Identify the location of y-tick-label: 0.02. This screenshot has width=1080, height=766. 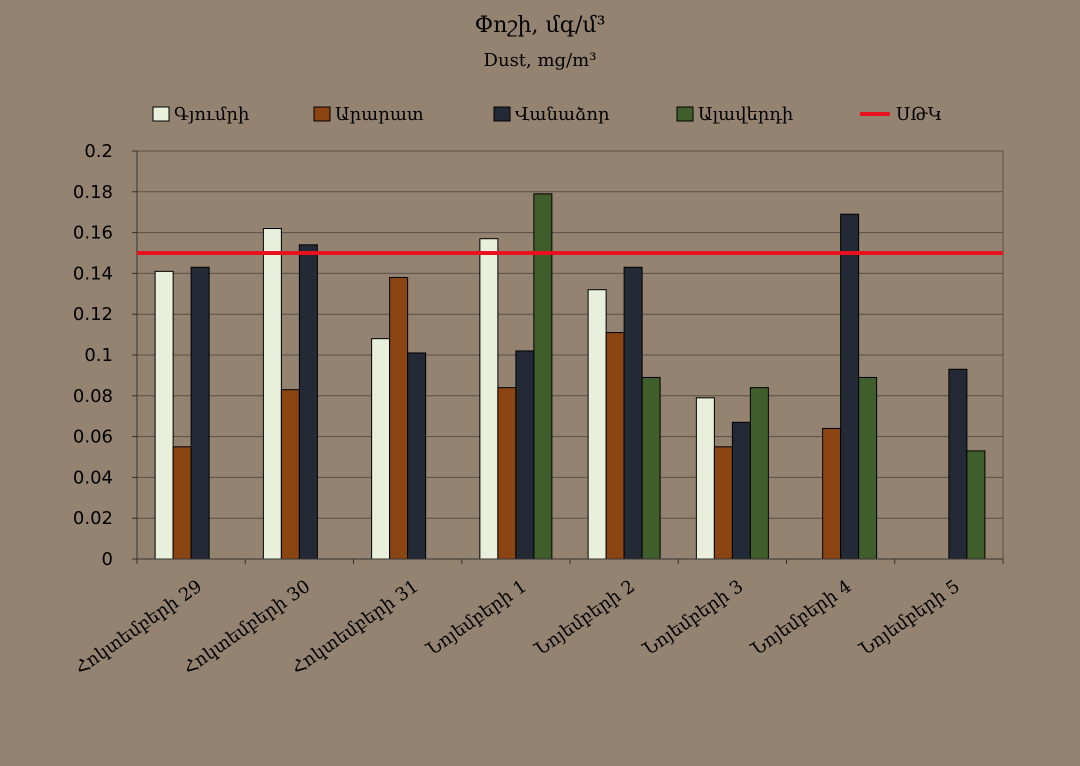
(93, 518).